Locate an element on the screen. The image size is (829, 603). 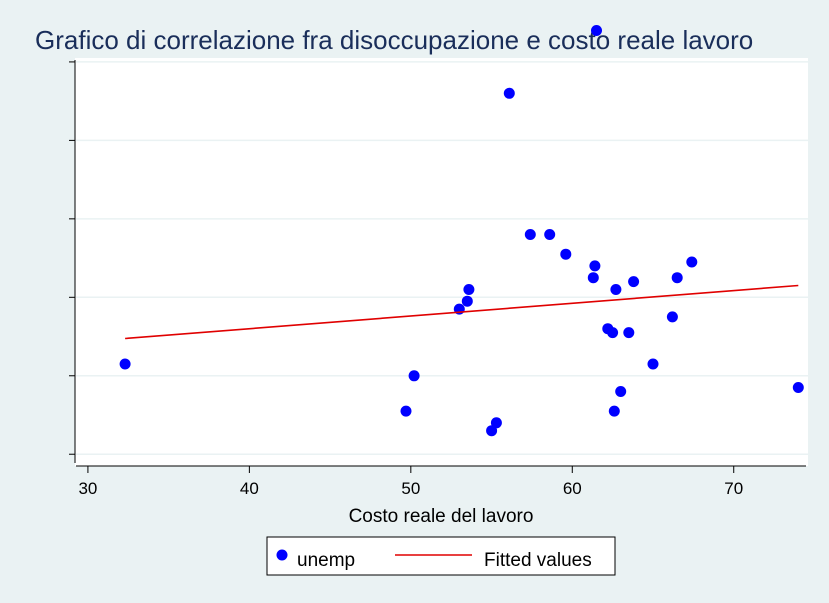
legend: unemp Fitted values is located at coordinates (441, 556).